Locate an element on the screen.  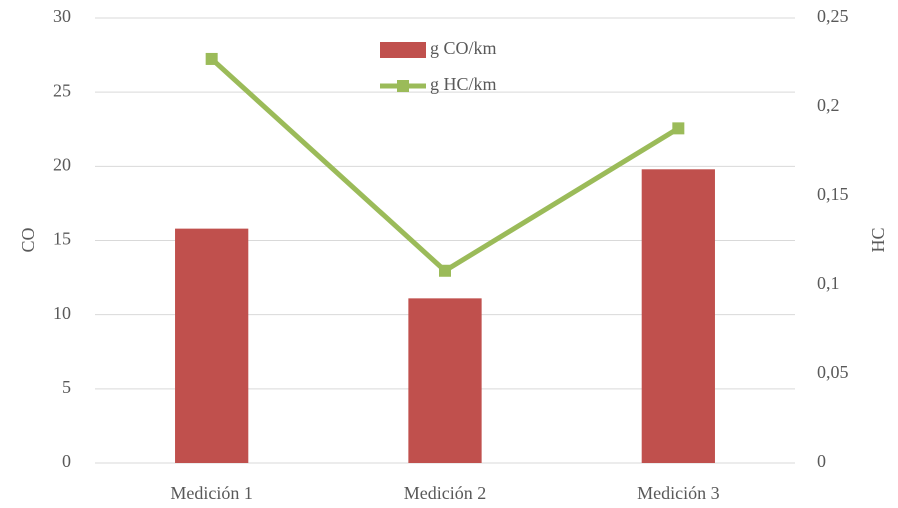
y-tick-label: 10 is located at coordinates (62, 313).